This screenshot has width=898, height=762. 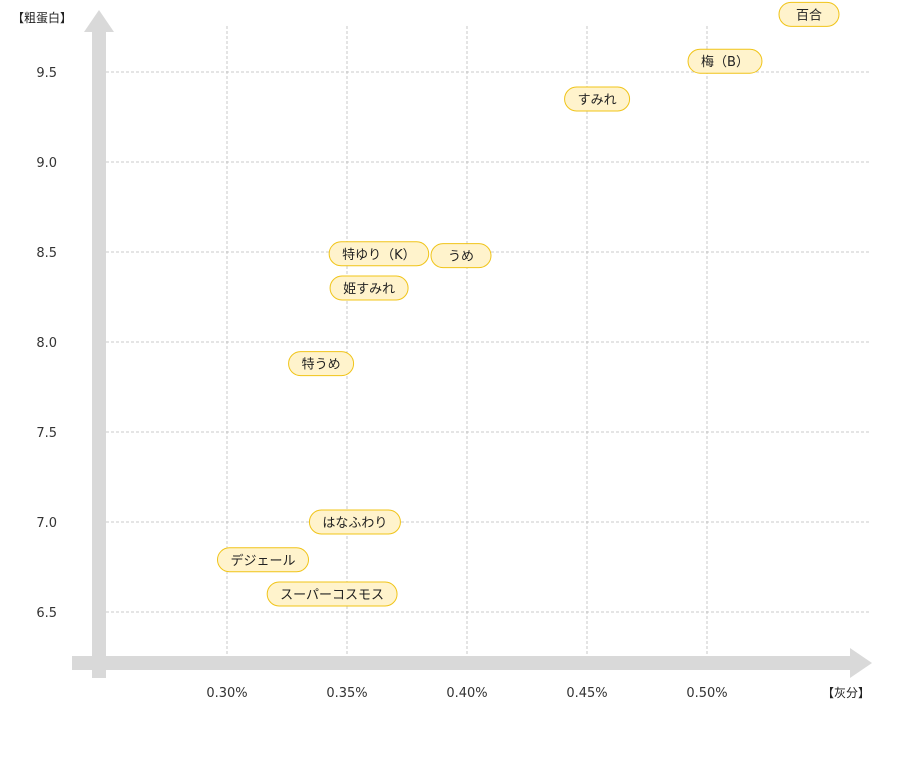 I want to click on x-tick-label: 0.35%, so click(x=346, y=693).